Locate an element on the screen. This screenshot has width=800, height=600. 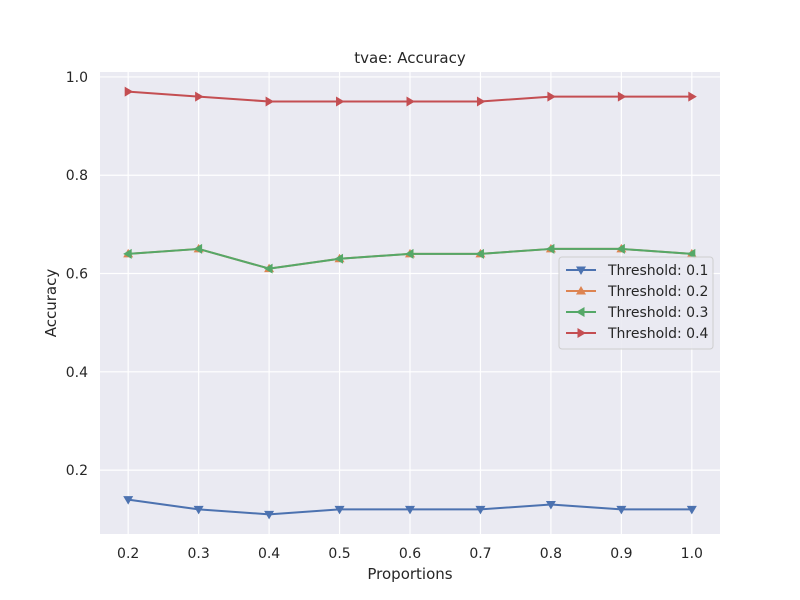
legend-item: Threshold: 0.4 is located at coordinates (637, 334).